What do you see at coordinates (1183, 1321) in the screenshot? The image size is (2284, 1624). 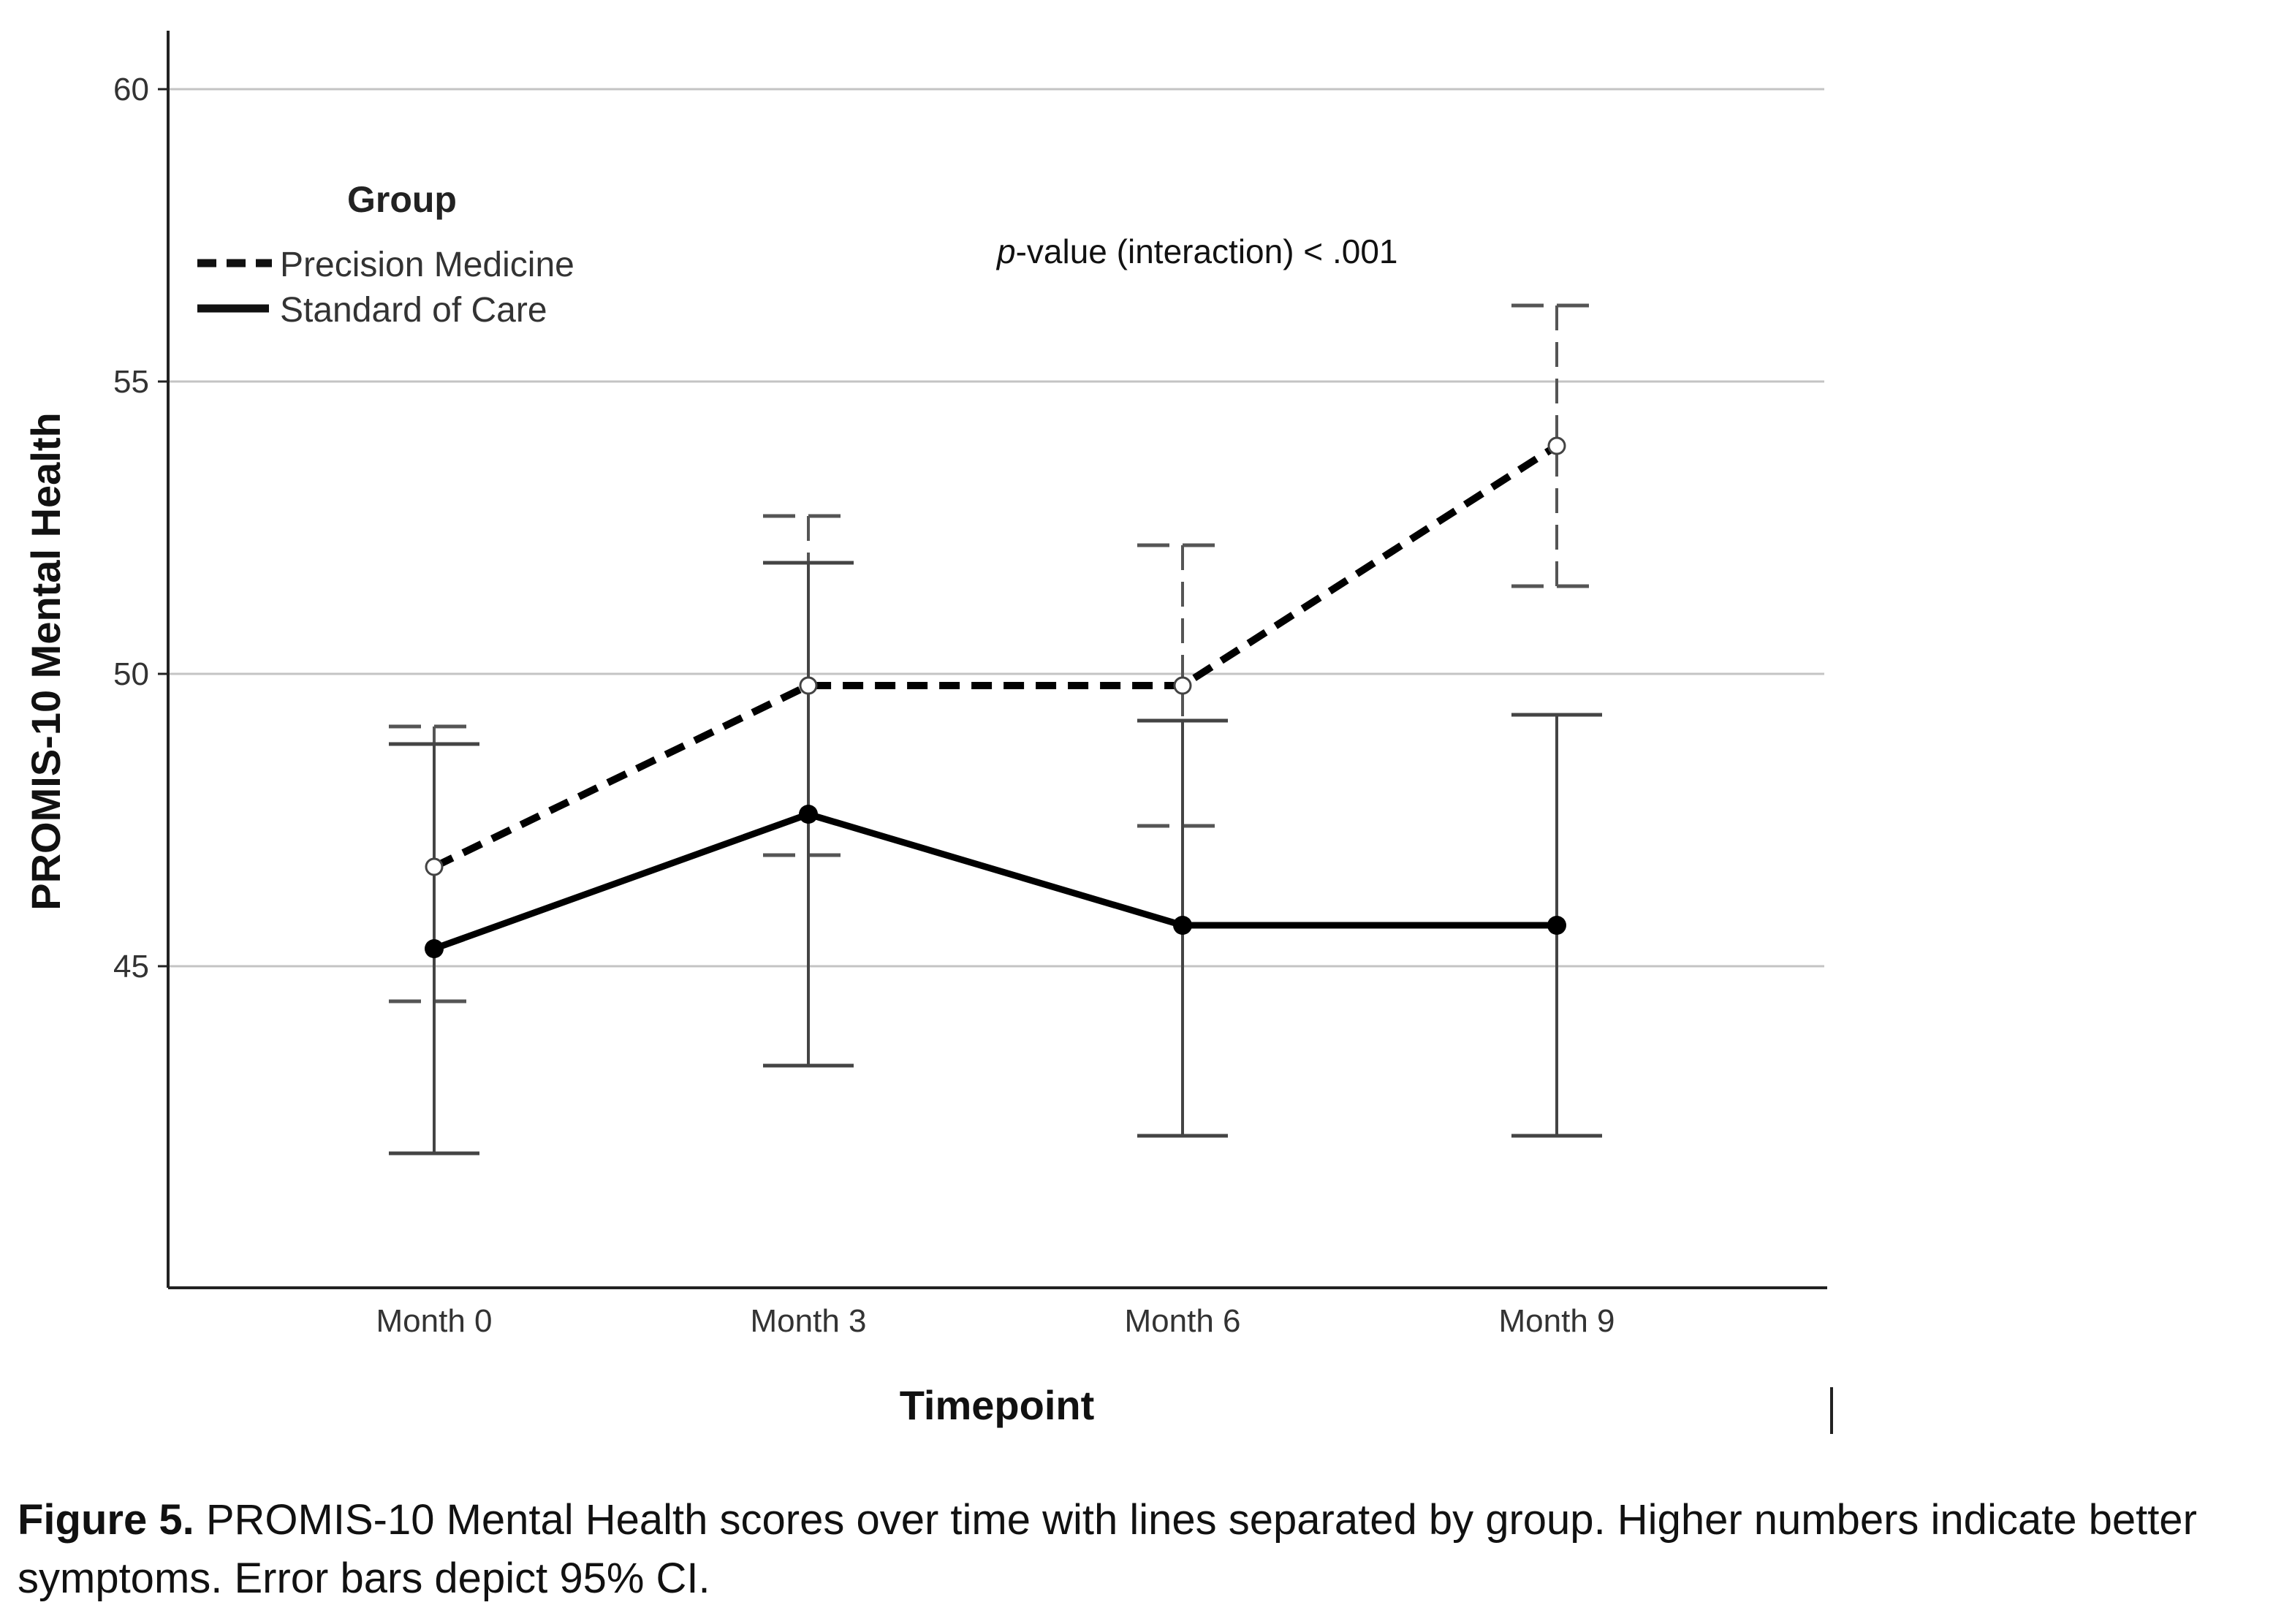 I see `x-tick-label-2: Month 6` at bounding box center [1183, 1321].